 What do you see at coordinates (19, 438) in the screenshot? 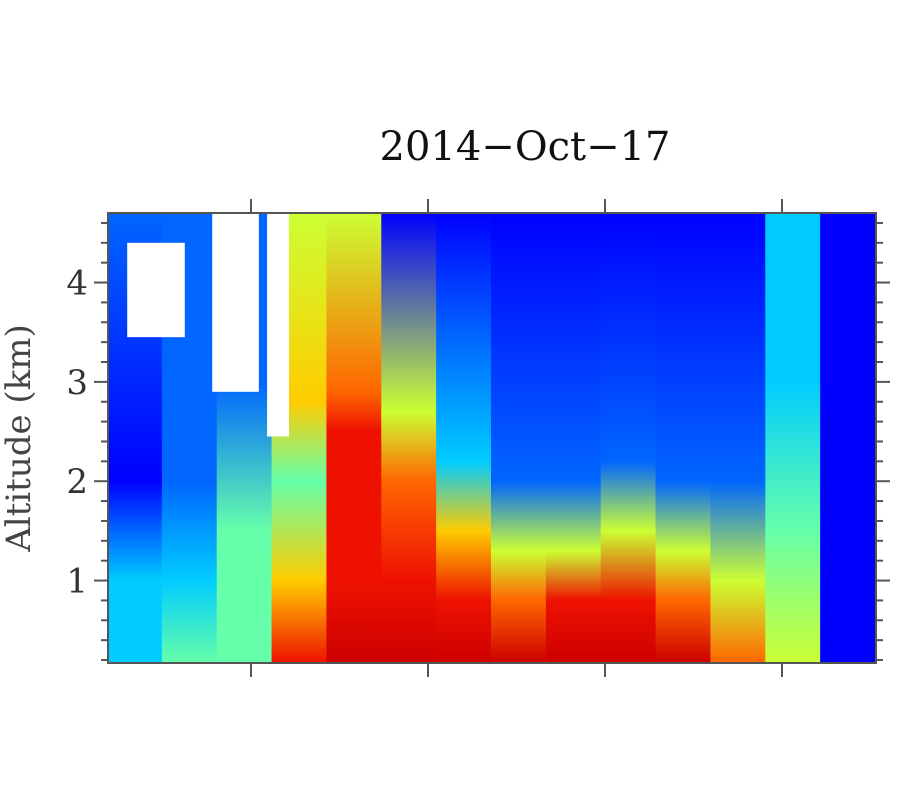
I see `y-axis-label: Altitude (km)` at bounding box center [19, 438].